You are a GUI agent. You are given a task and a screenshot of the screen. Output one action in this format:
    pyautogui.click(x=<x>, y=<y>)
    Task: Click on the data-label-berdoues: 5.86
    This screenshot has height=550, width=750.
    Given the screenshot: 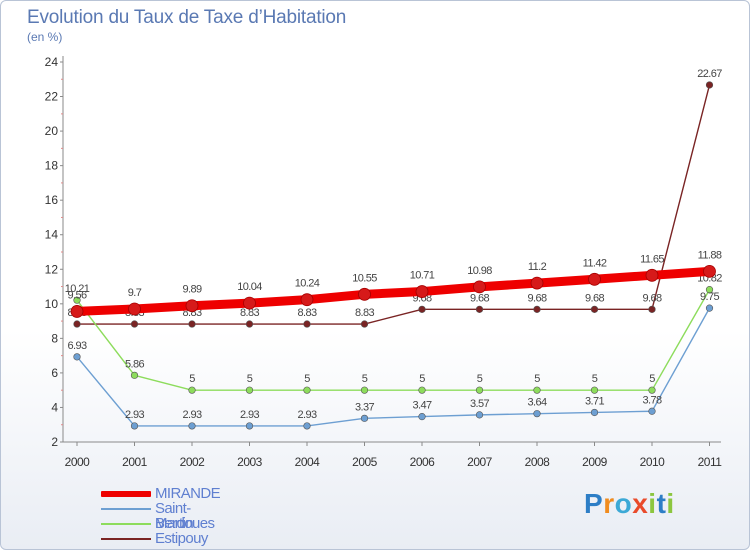 What is the action you would take?
    pyautogui.click(x=134, y=364)
    